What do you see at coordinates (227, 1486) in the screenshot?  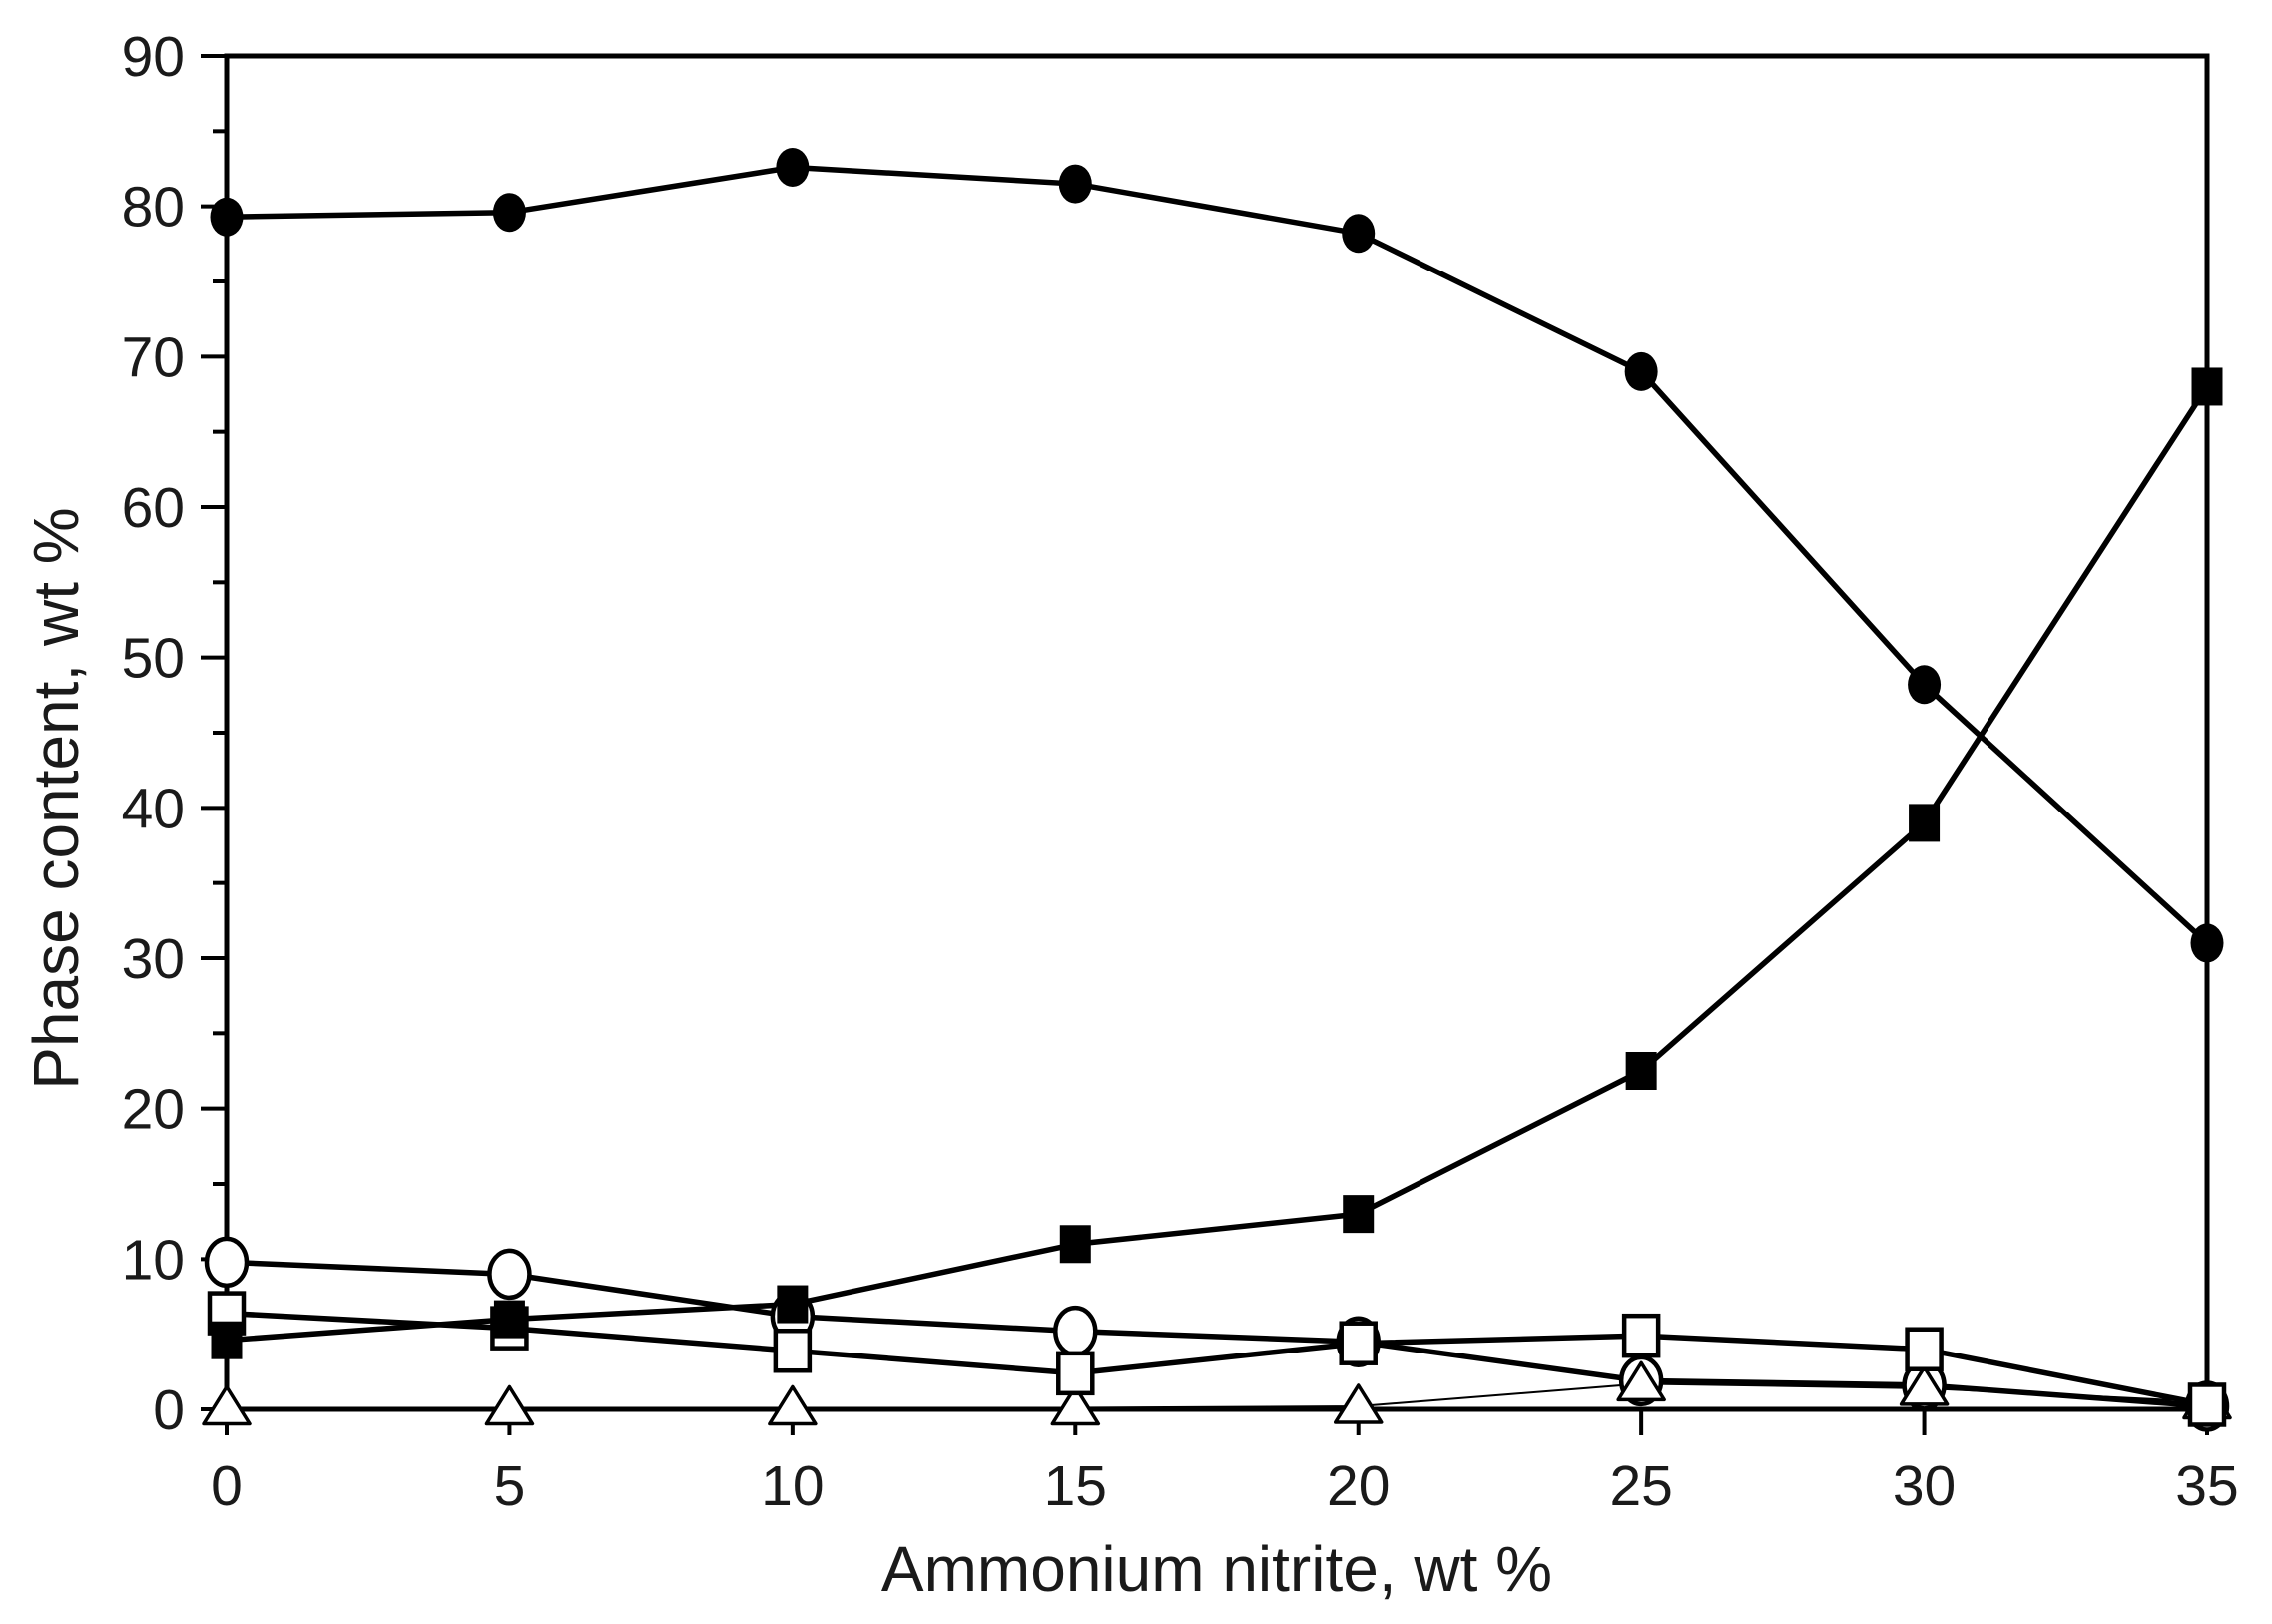 I see `x-tick-label: 0` at bounding box center [227, 1486].